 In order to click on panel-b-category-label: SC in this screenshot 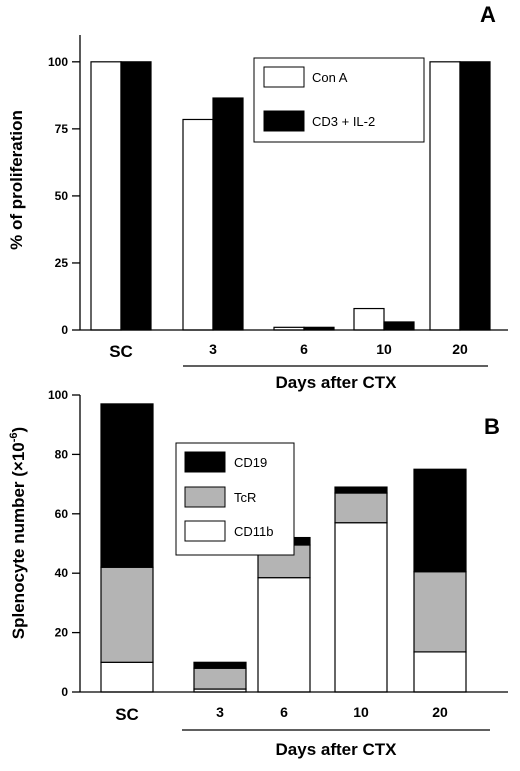, I will do `click(127, 714)`.